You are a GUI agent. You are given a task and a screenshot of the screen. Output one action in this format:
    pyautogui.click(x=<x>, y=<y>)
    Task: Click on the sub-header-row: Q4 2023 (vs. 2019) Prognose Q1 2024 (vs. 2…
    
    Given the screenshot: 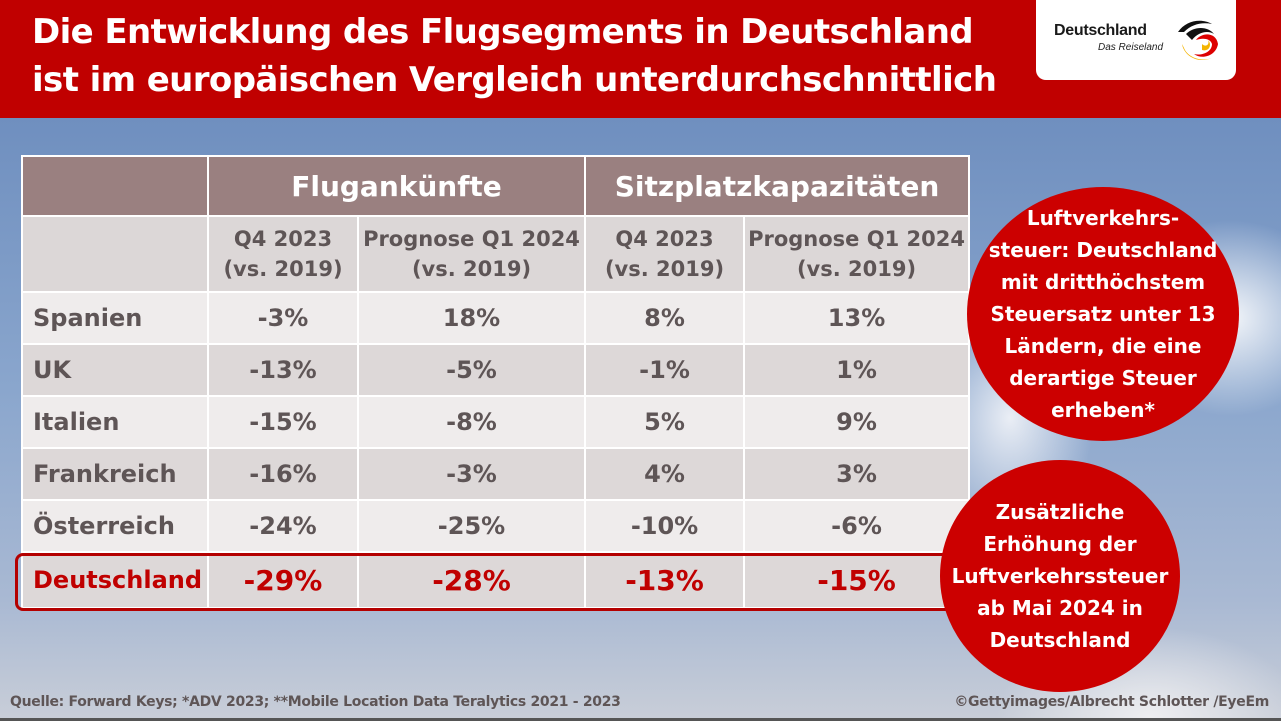 What is the action you would take?
    pyautogui.click(x=496, y=254)
    